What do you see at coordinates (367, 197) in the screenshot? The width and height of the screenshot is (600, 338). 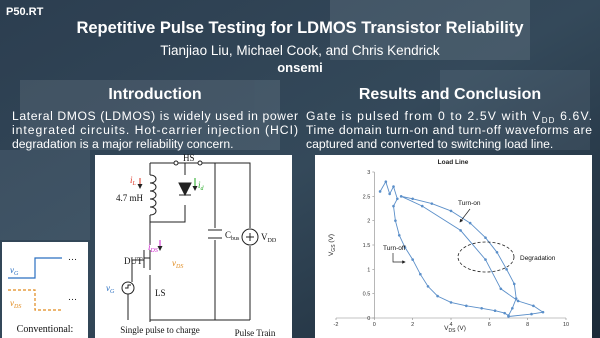 I see `y-tick-label: 2.5` at bounding box center [367, 197].